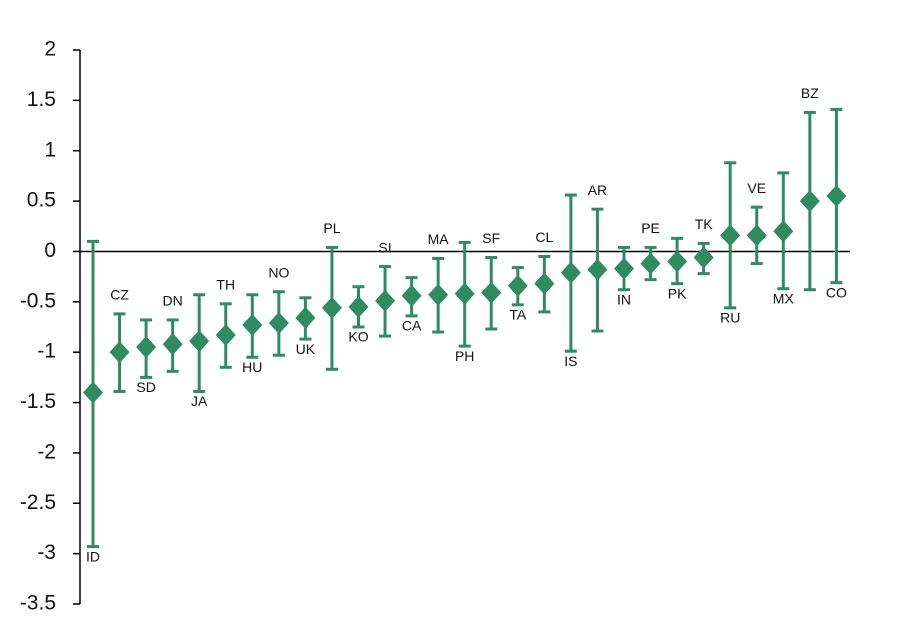 The image size is (912, 636). What do you see at coordinates (46, 451) in the screenshot?
I see `y-tick-label: -2` at bounding box center [46, 451].